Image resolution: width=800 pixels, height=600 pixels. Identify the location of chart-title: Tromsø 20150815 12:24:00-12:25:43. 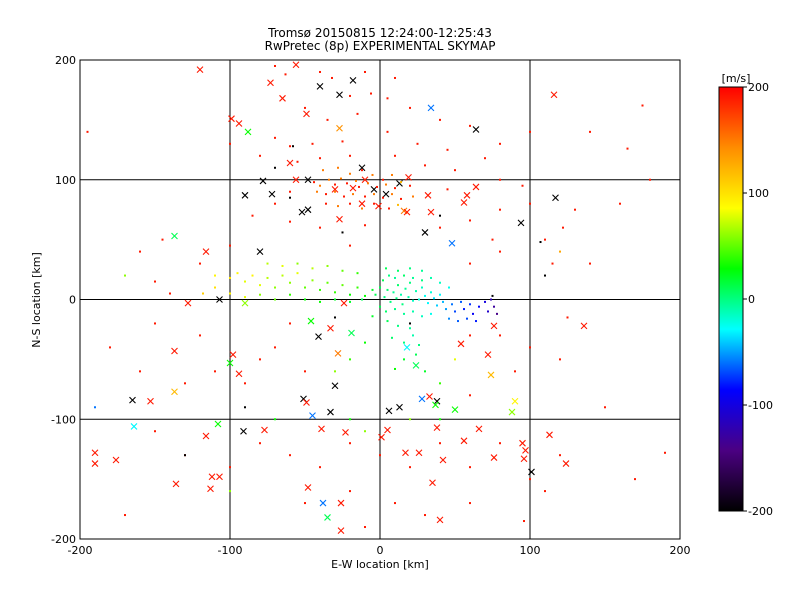
(379, 33).